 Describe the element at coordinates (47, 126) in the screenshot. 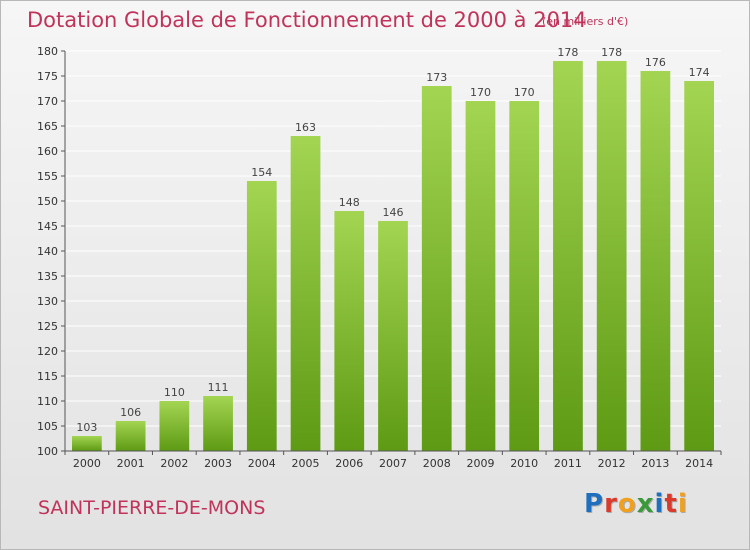

I see `y-tick-label: 165` at that location.